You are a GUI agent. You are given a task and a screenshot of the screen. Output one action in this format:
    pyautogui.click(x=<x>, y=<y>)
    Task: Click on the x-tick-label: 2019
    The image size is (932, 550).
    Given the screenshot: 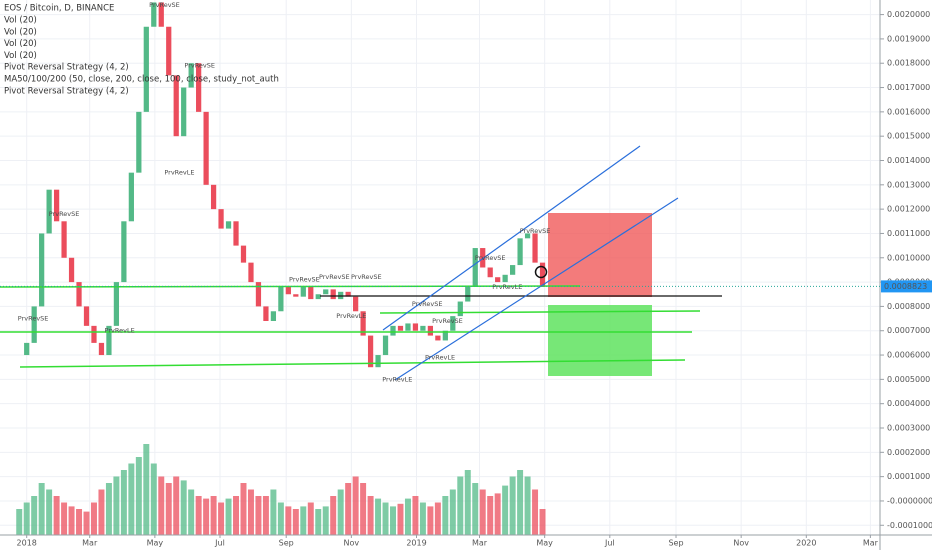 What is the action you would take?
    pyautogui.click(x=416, y=543)
    